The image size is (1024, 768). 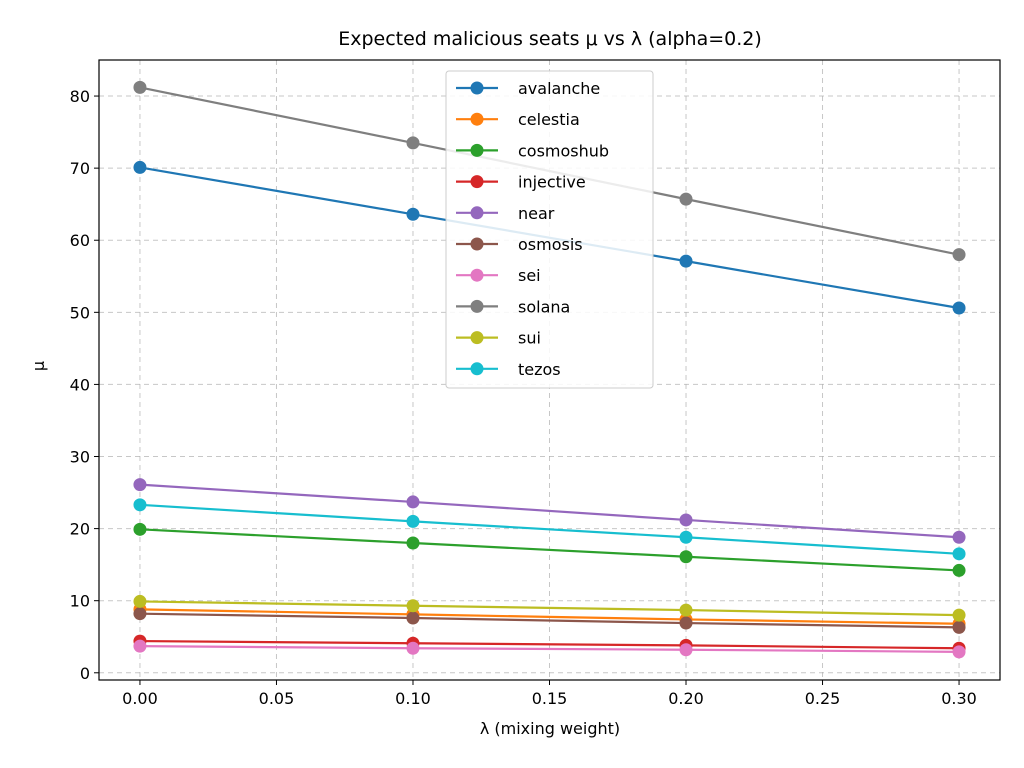 What do you see at coordinates (85, 673) in the screenshot?
I see `y-tick-label: 0` at bounding box center [85, 673].